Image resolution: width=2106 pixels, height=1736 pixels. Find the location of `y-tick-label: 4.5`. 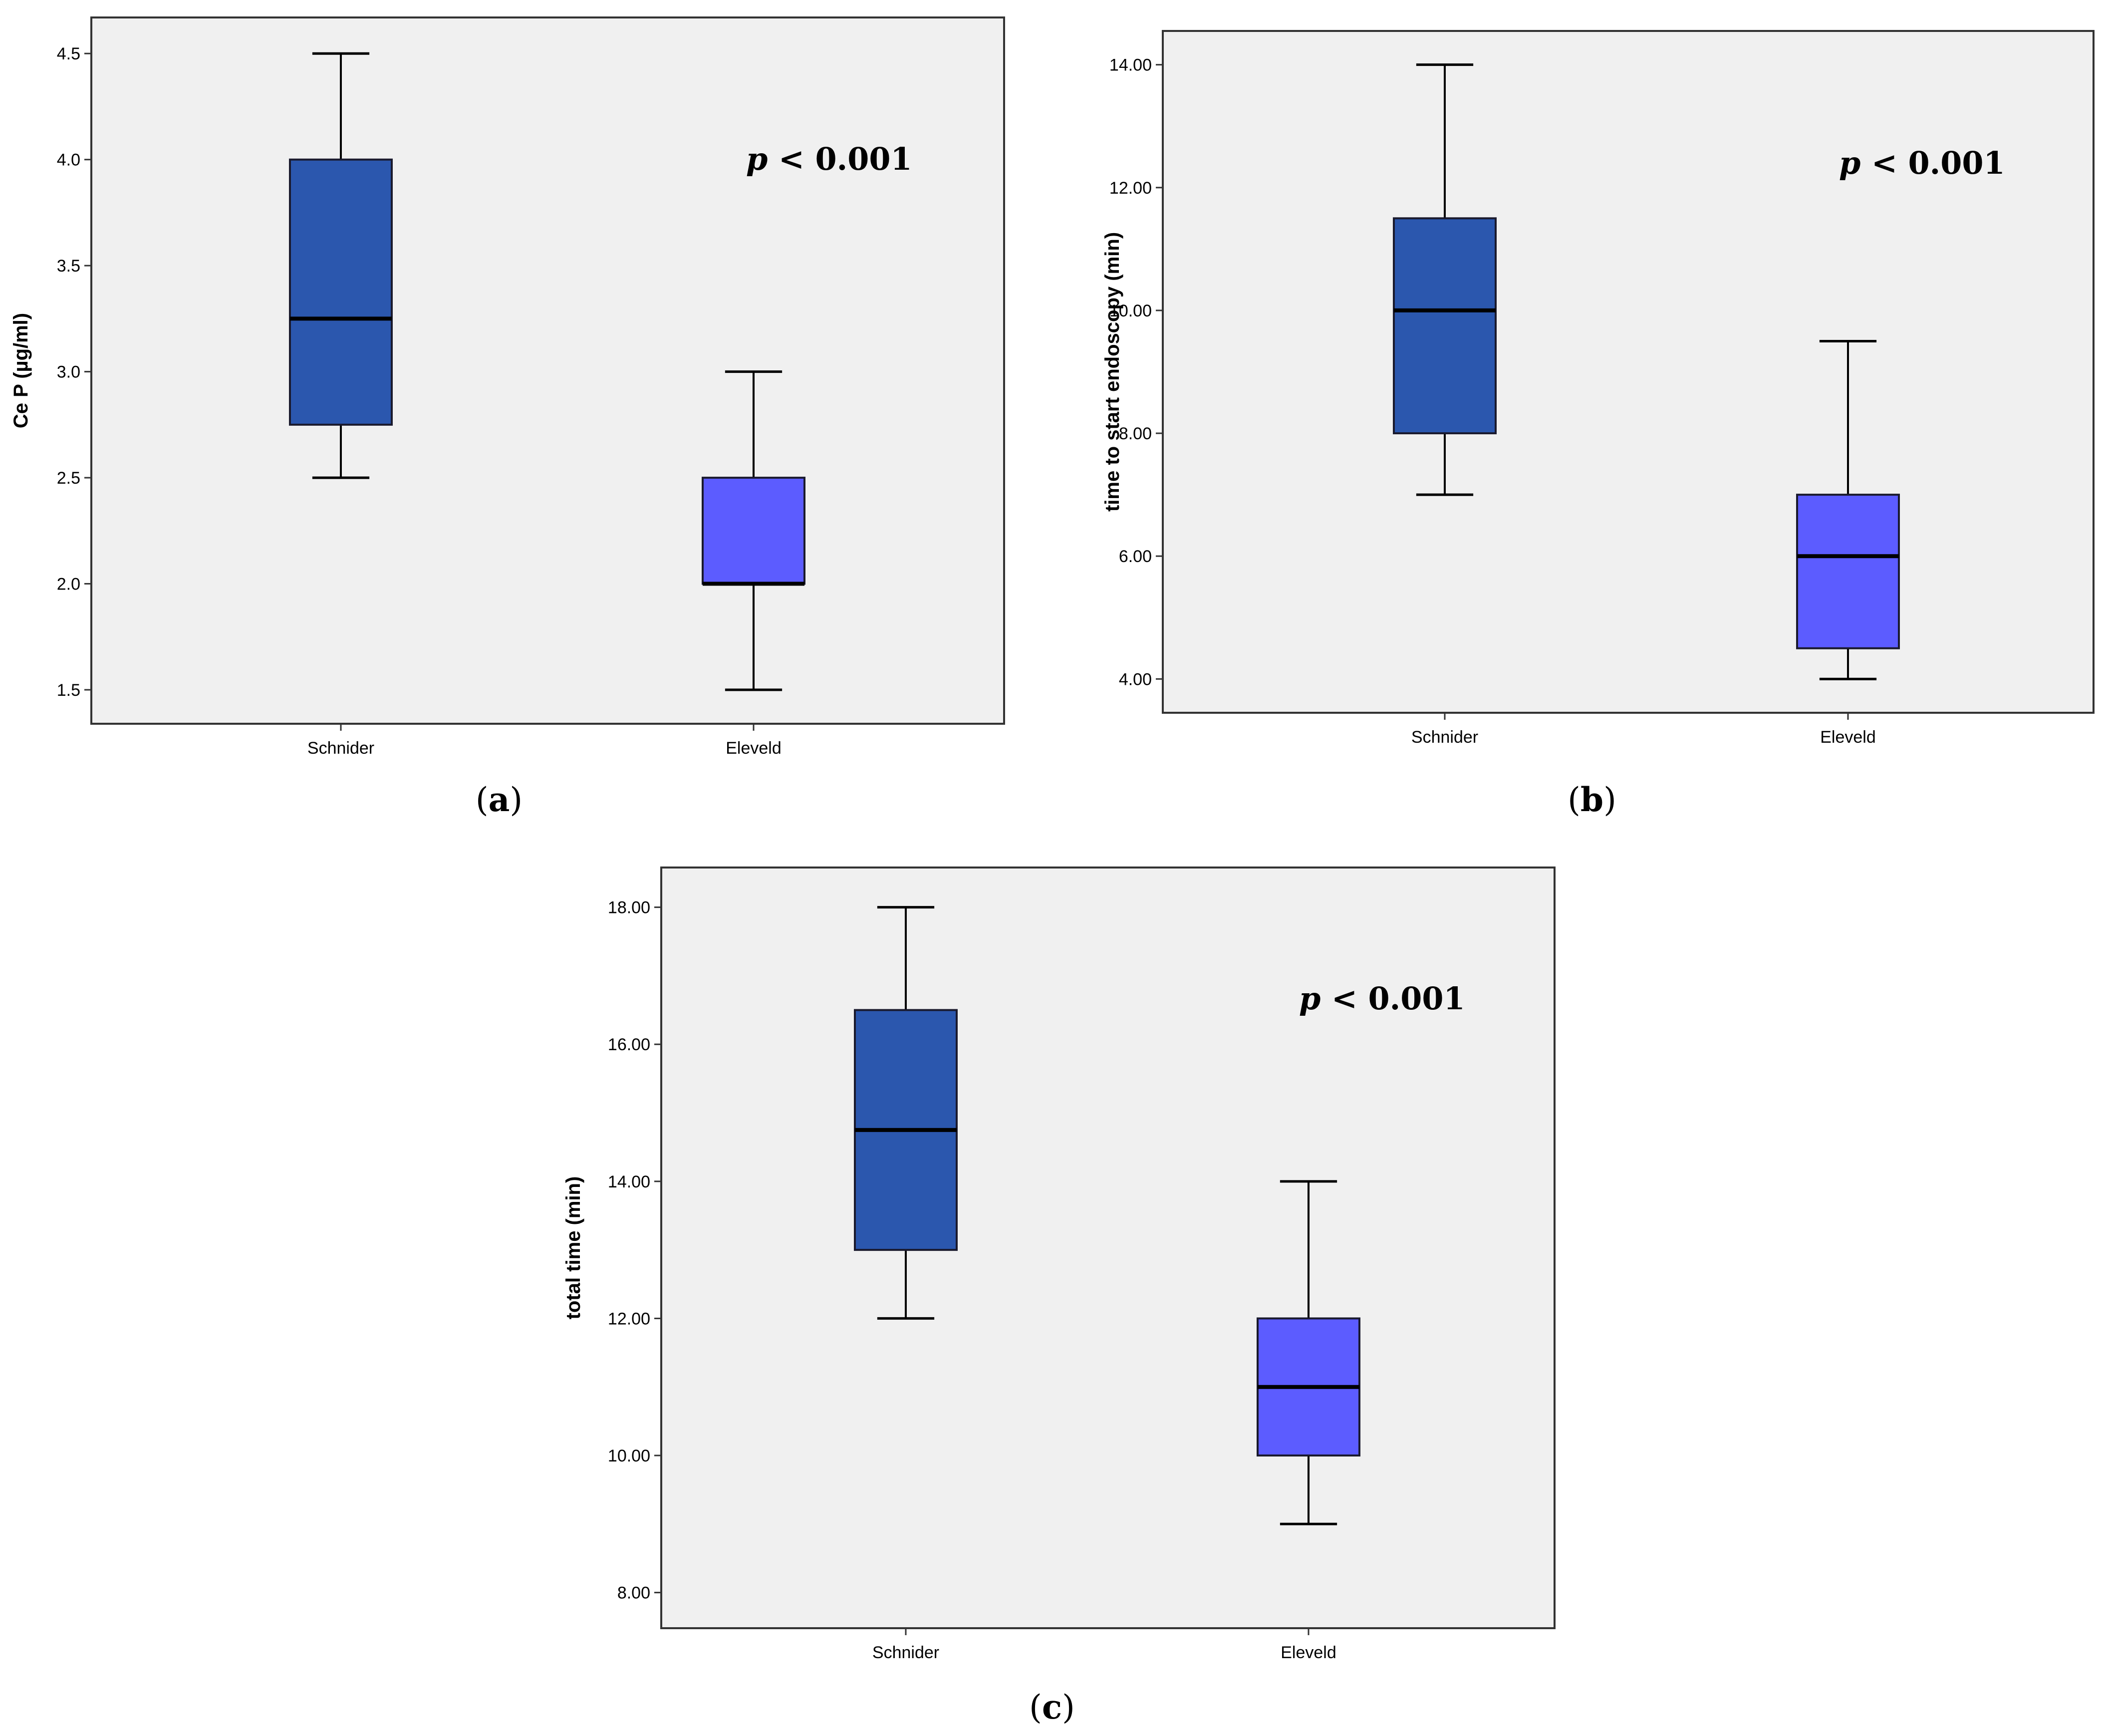

y-tick-label: 4.5 is located at coordinates (68, 53).